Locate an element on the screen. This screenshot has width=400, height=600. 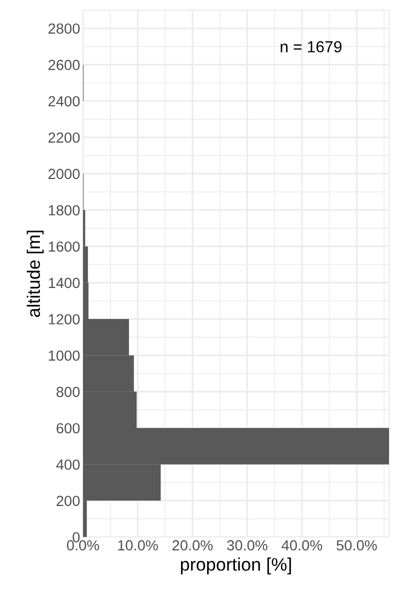
x-tick-label: 0.0% is located at coordinates (83, 545).